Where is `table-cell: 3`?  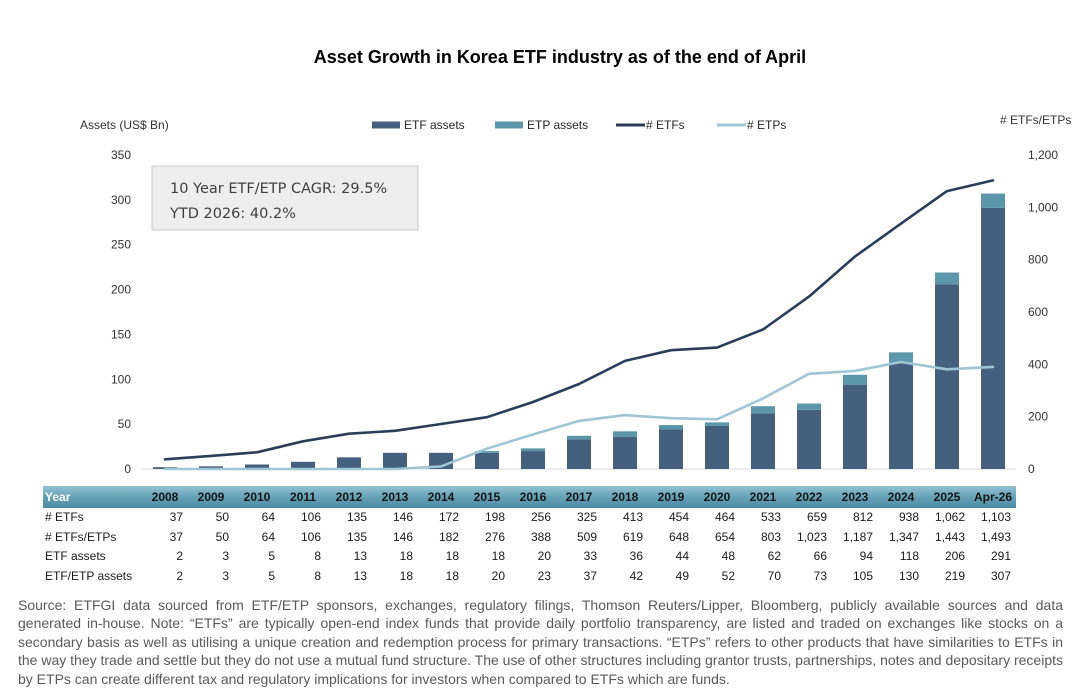
table-cell: 3 is located at coordinates (225, 575).